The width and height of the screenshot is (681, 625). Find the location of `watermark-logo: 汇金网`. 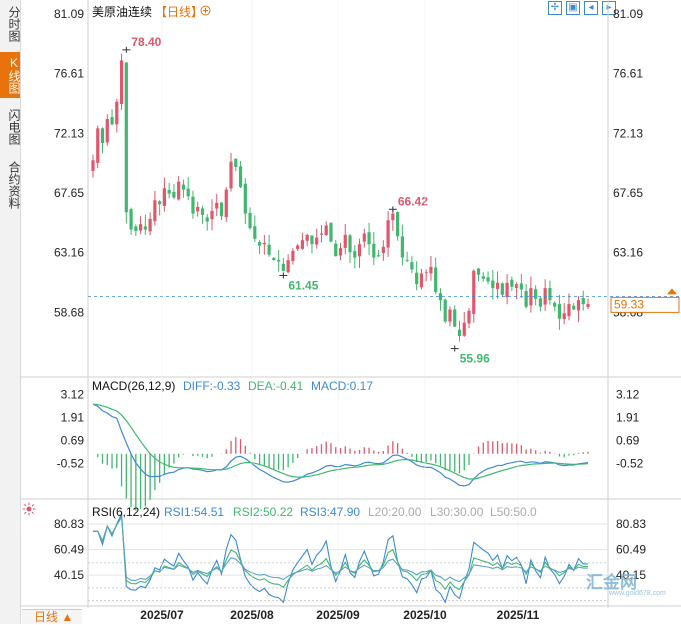

watermark-logo: 汇金网 is located at coordinates (611, 582).